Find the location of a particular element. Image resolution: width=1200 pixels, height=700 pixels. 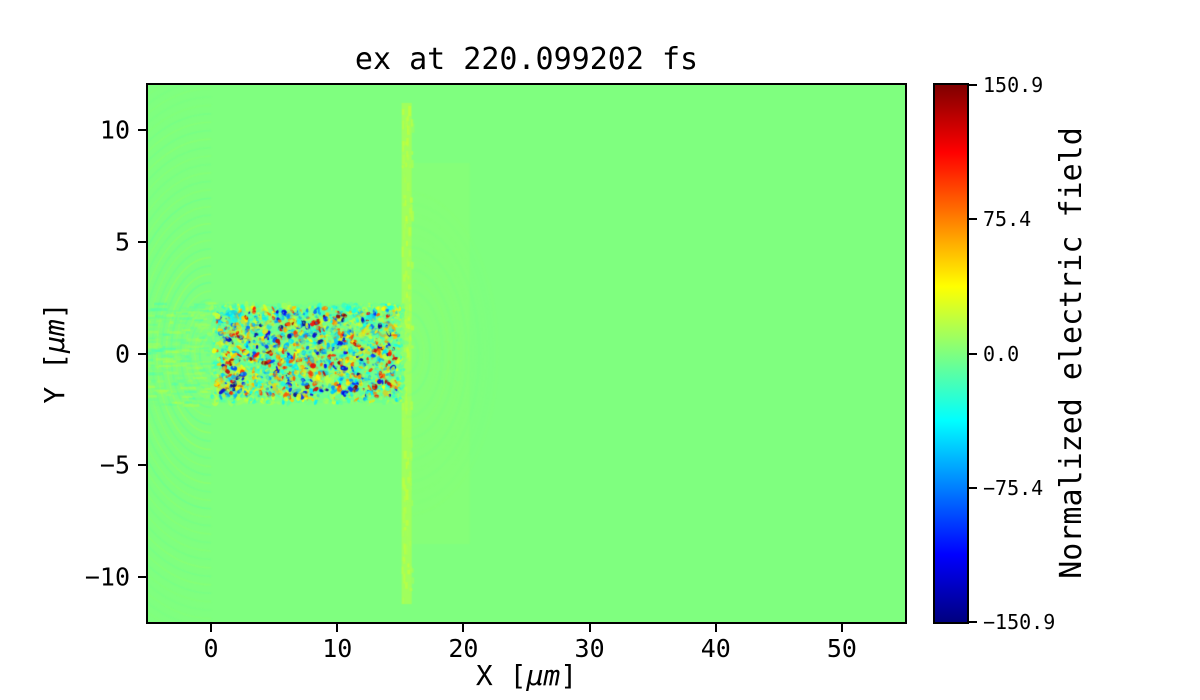

colorbar is located at coordinates (951, 353).